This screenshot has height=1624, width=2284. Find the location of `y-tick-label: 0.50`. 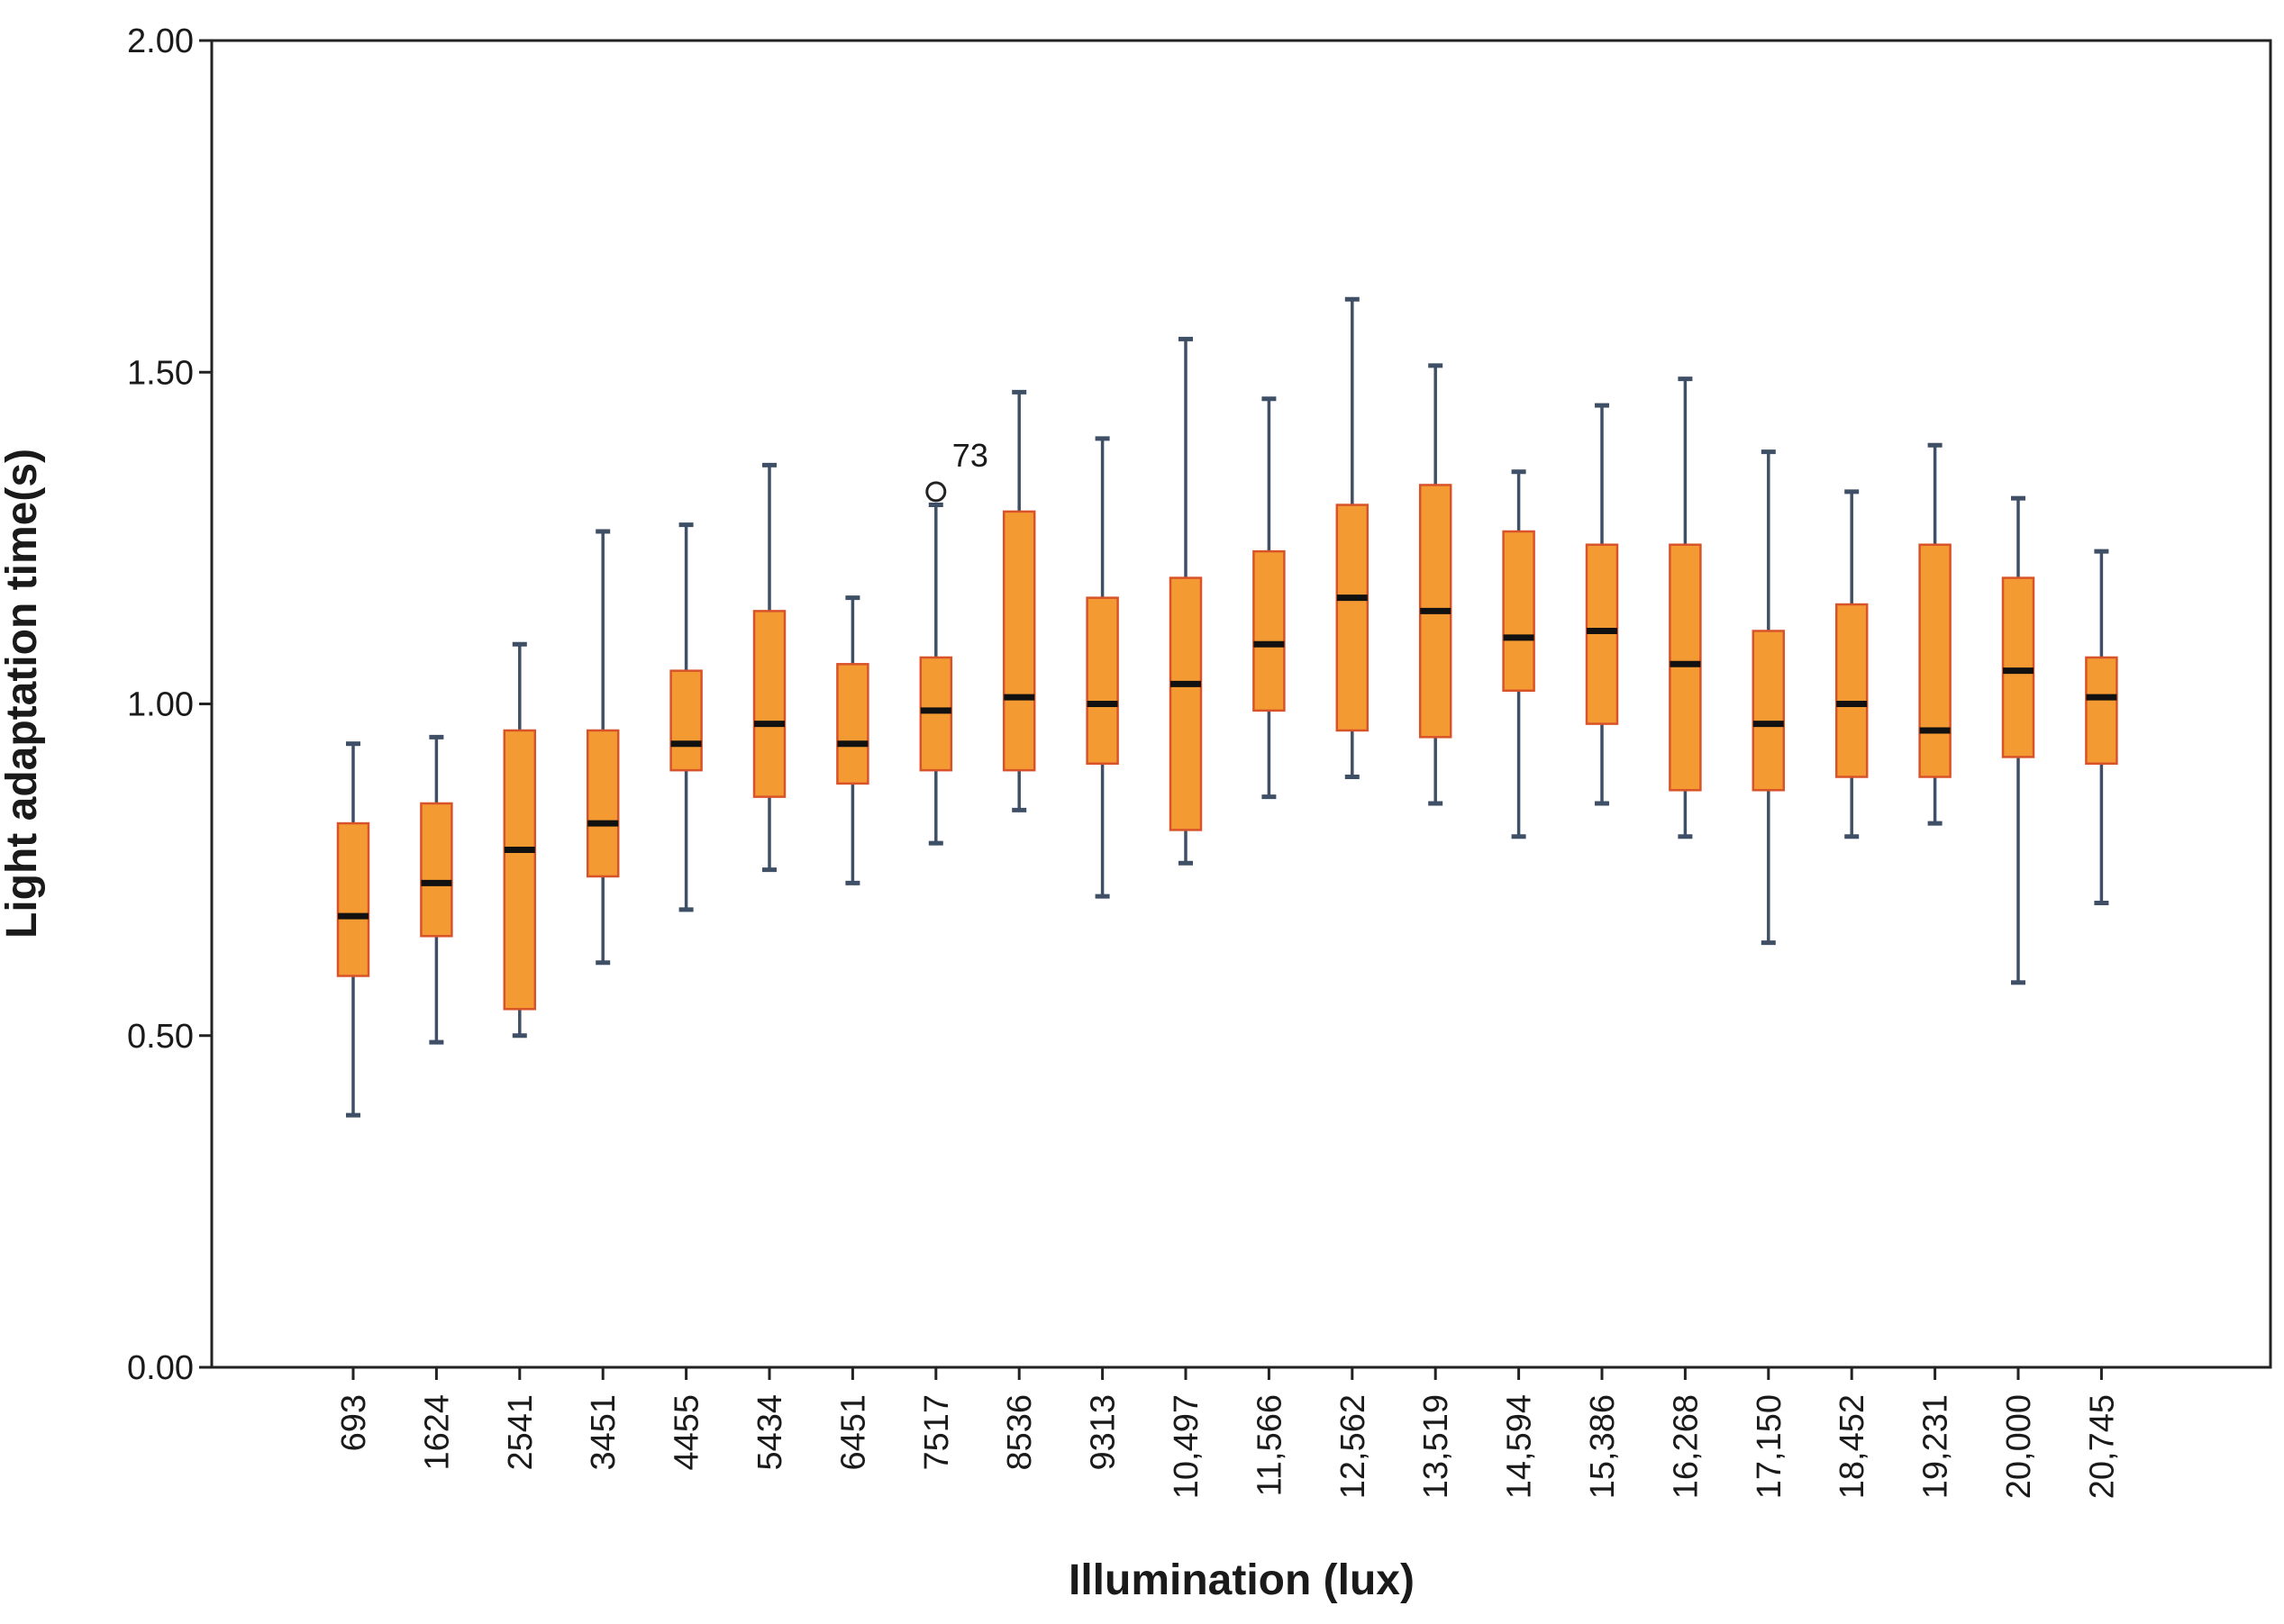

y-tick-label: 0.50 is located at coordinates (161, 1037).